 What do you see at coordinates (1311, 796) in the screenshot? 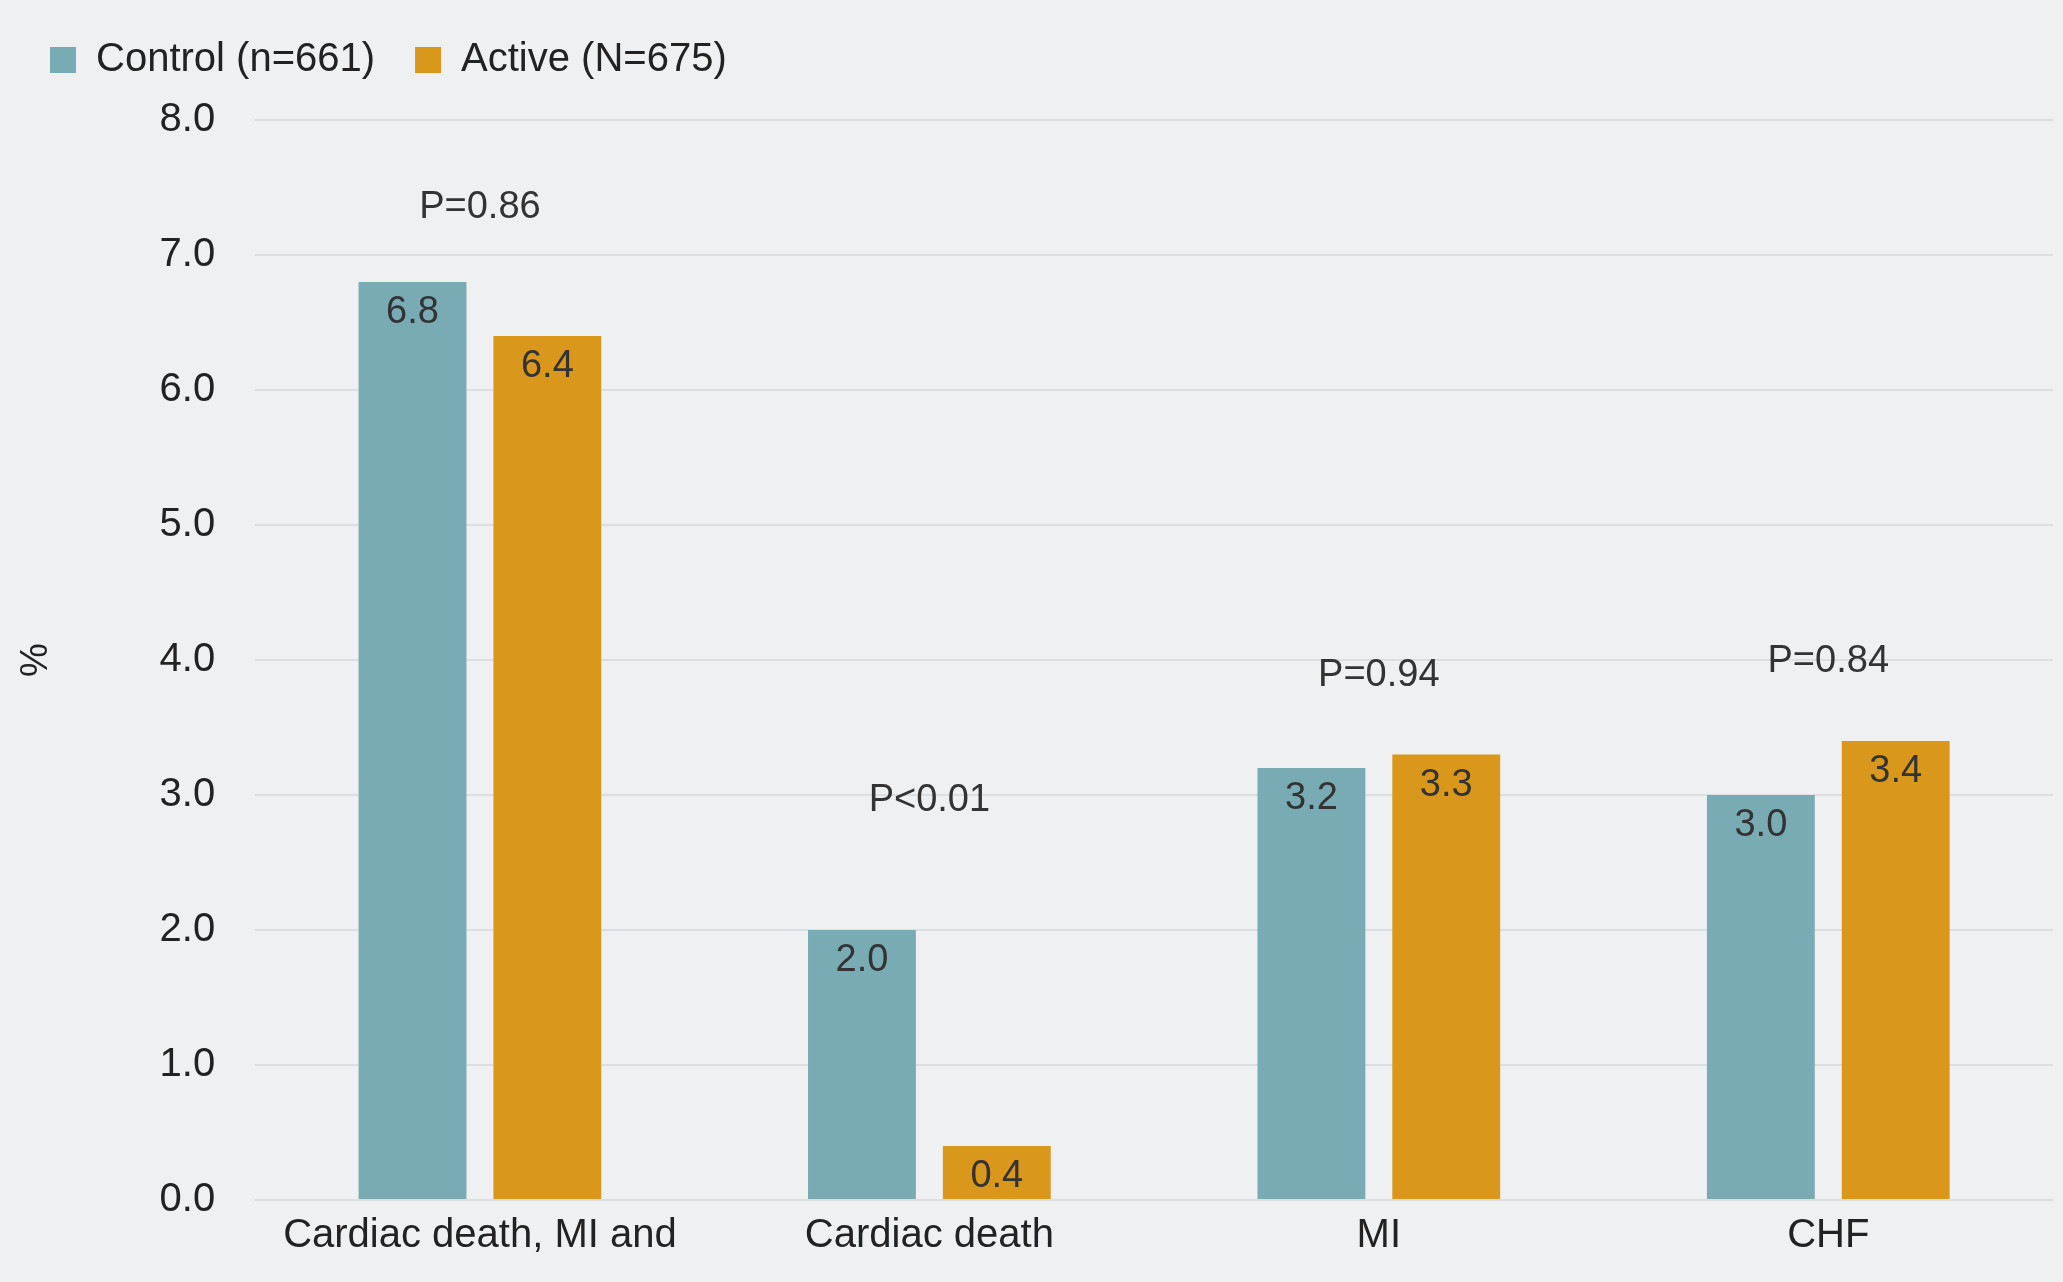
I see `data-label: 3.2` at bounding box center [1311, 796].